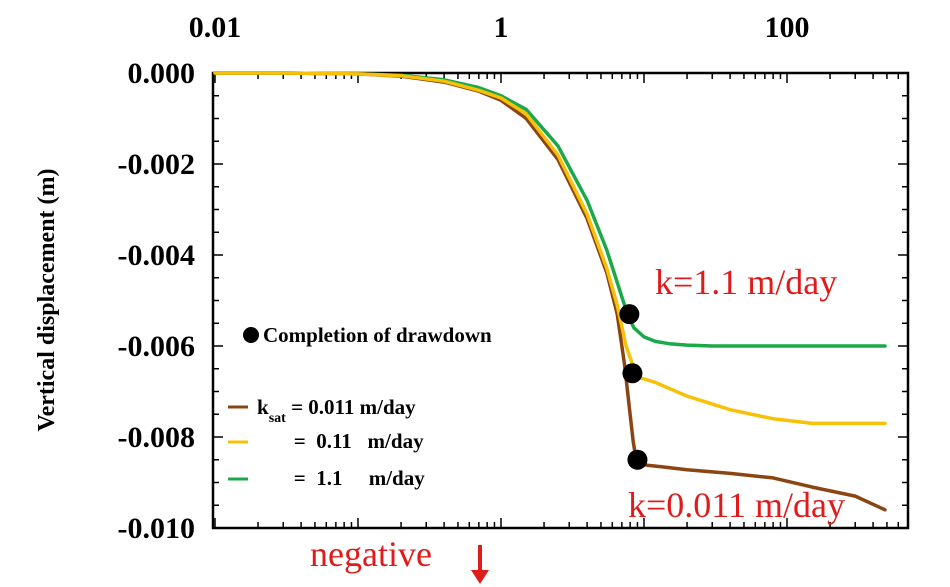  I want to click on y-axis-label: Vertical displacement (m), so click(47, 299).